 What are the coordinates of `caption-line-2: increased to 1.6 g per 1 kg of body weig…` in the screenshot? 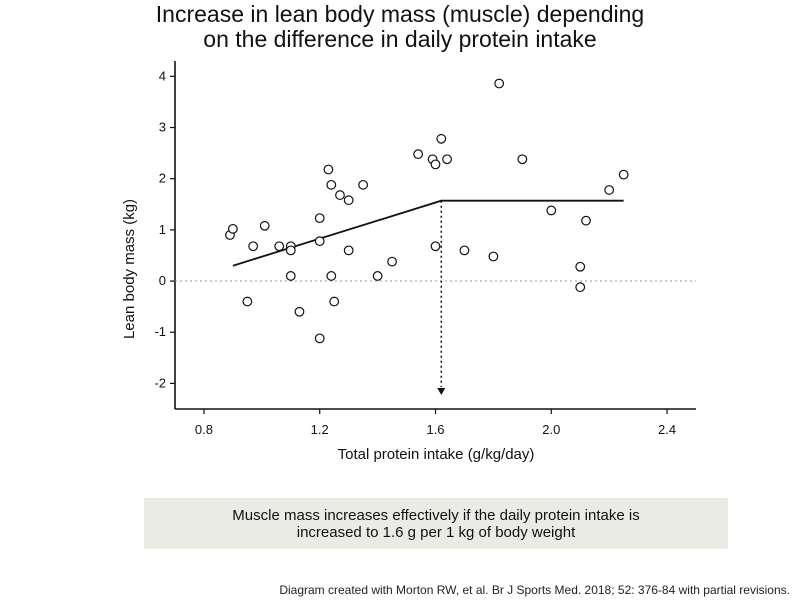 It's located at (436, 532).